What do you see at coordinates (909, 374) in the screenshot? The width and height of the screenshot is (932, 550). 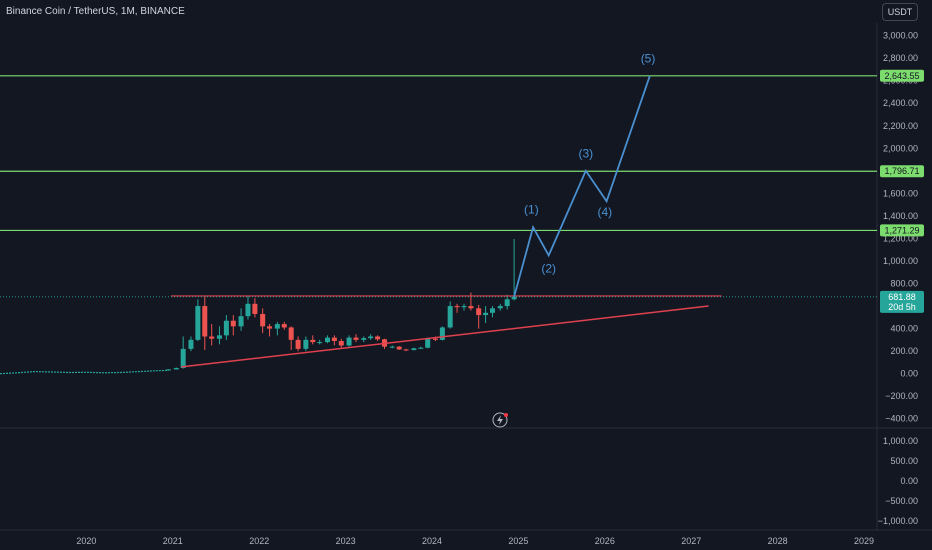 I see `price-tick-label: 0.00` at bounding box center [909, 374].